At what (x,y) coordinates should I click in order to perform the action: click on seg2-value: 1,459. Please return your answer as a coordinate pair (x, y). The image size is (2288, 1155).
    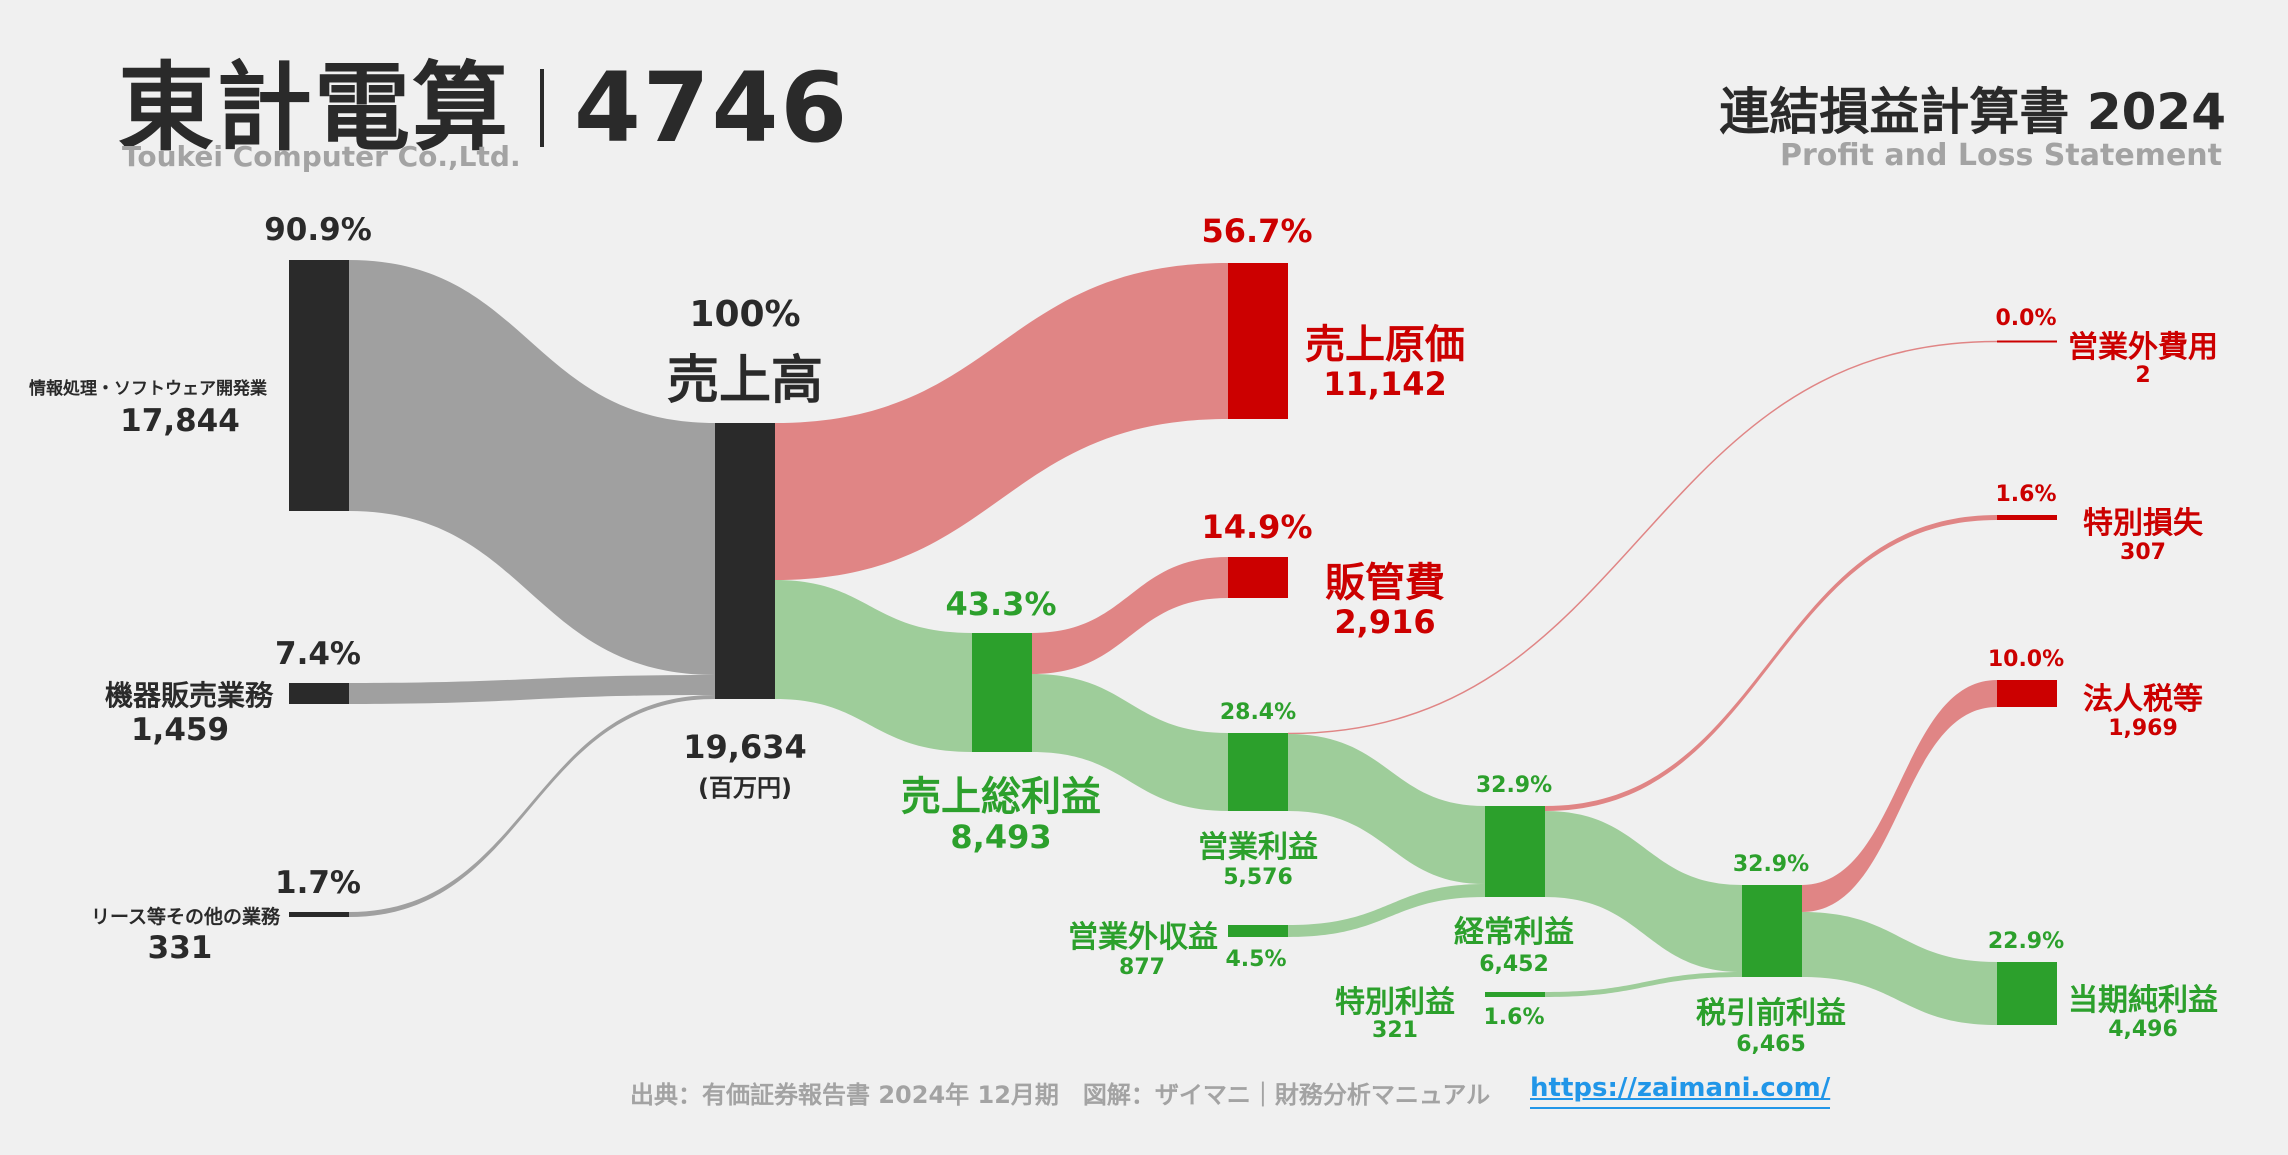
    Looking at the image, I should click on (180, 730).